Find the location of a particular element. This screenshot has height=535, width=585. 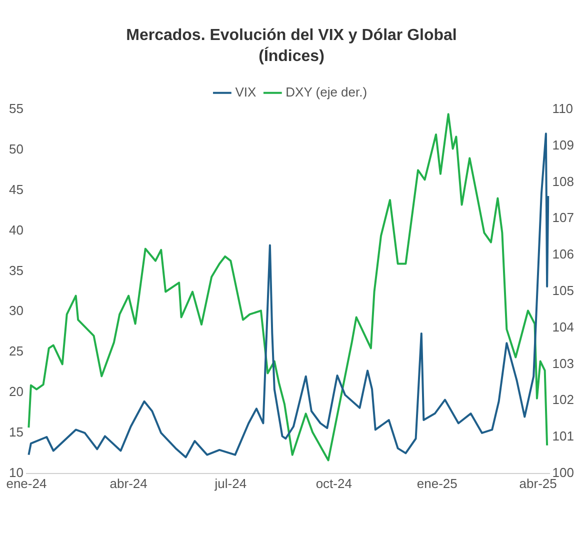

y2-tick-label: 104 is located at coordinates (563, 326).